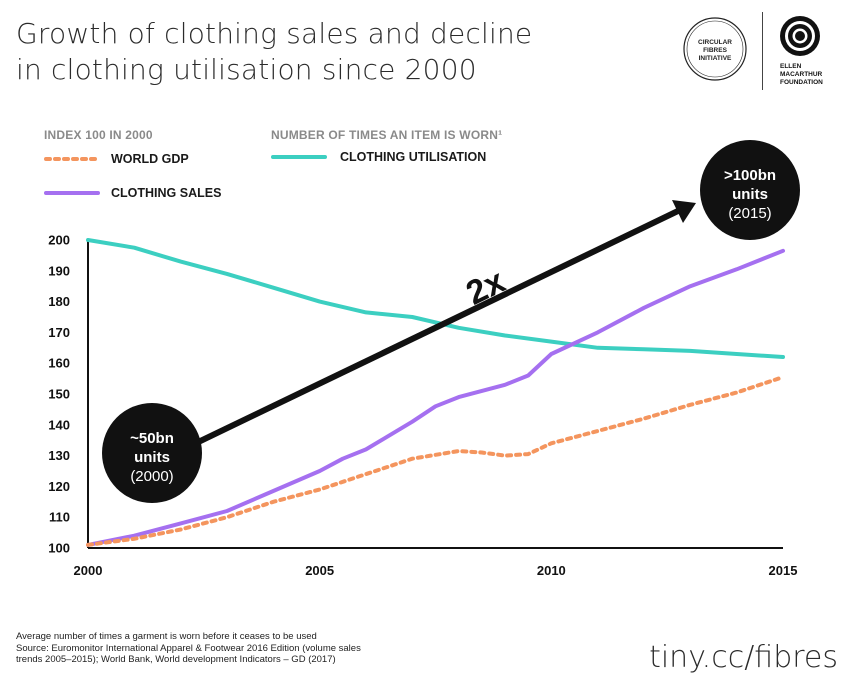 This screenshot has width=852, height=692. I want to click on title-line-1: Growth of clothing sales and decline, so click(274, 33).